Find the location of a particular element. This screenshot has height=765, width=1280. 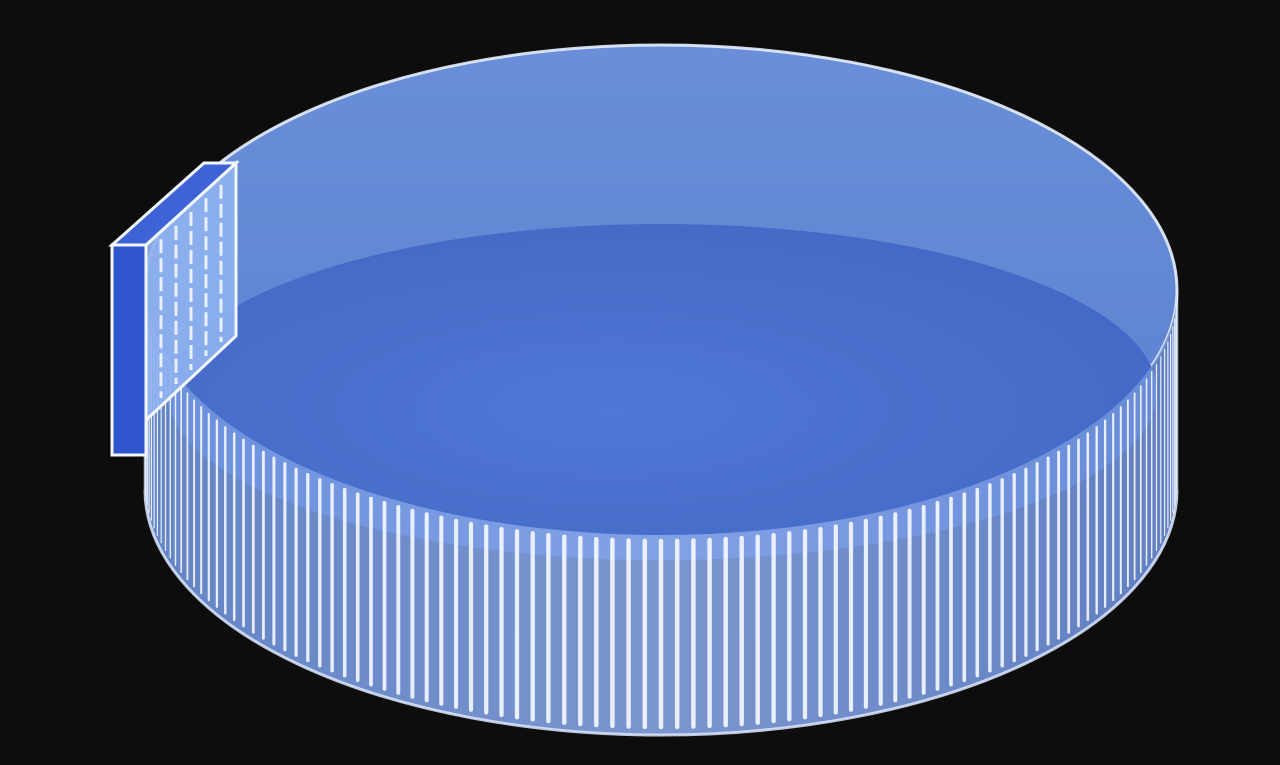

detached-wall-panel is located at coordinates (174, 308).